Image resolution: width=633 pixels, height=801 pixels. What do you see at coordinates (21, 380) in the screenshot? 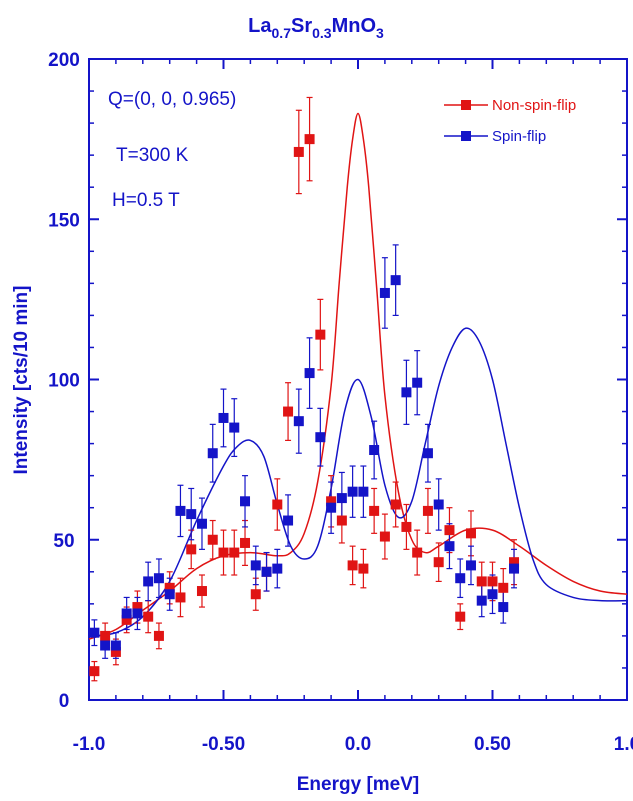
I see `y-axis-title: Intensity [cts/10 min]` at bounding box center [21, 380].